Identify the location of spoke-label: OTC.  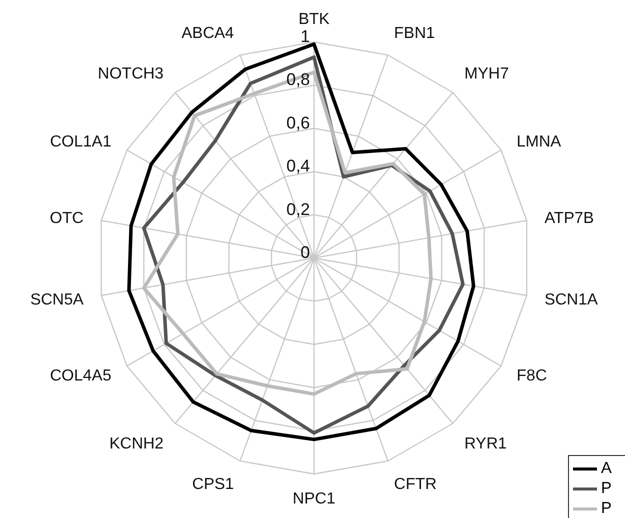
(67, 219).